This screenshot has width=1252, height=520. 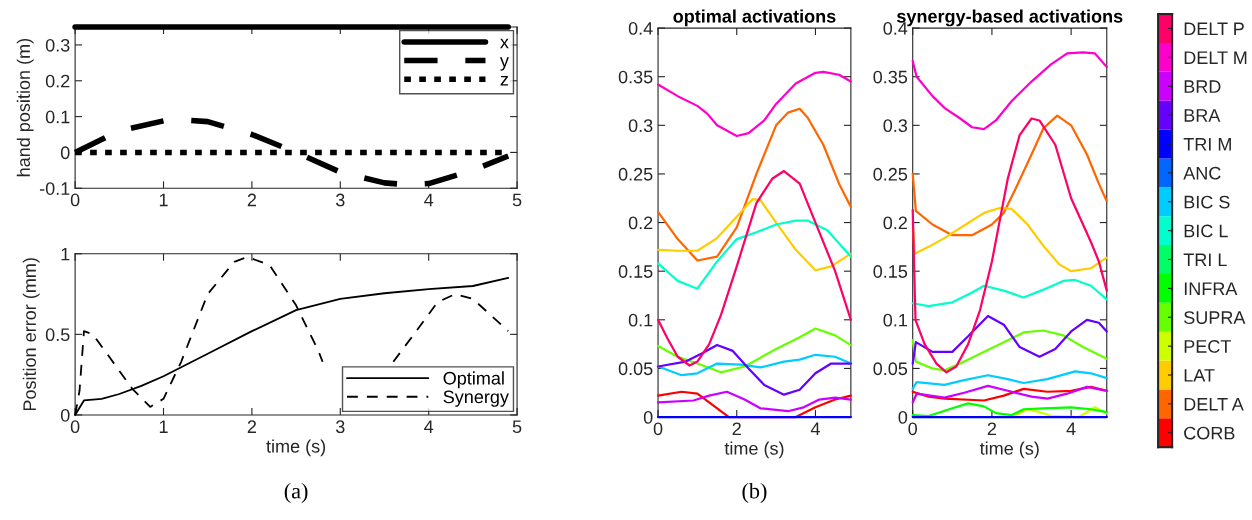 What do you see at coordinates (57, 335) in the screenshot?
I see `y-tick-label: 0.5` at bounding box center [57, 335].